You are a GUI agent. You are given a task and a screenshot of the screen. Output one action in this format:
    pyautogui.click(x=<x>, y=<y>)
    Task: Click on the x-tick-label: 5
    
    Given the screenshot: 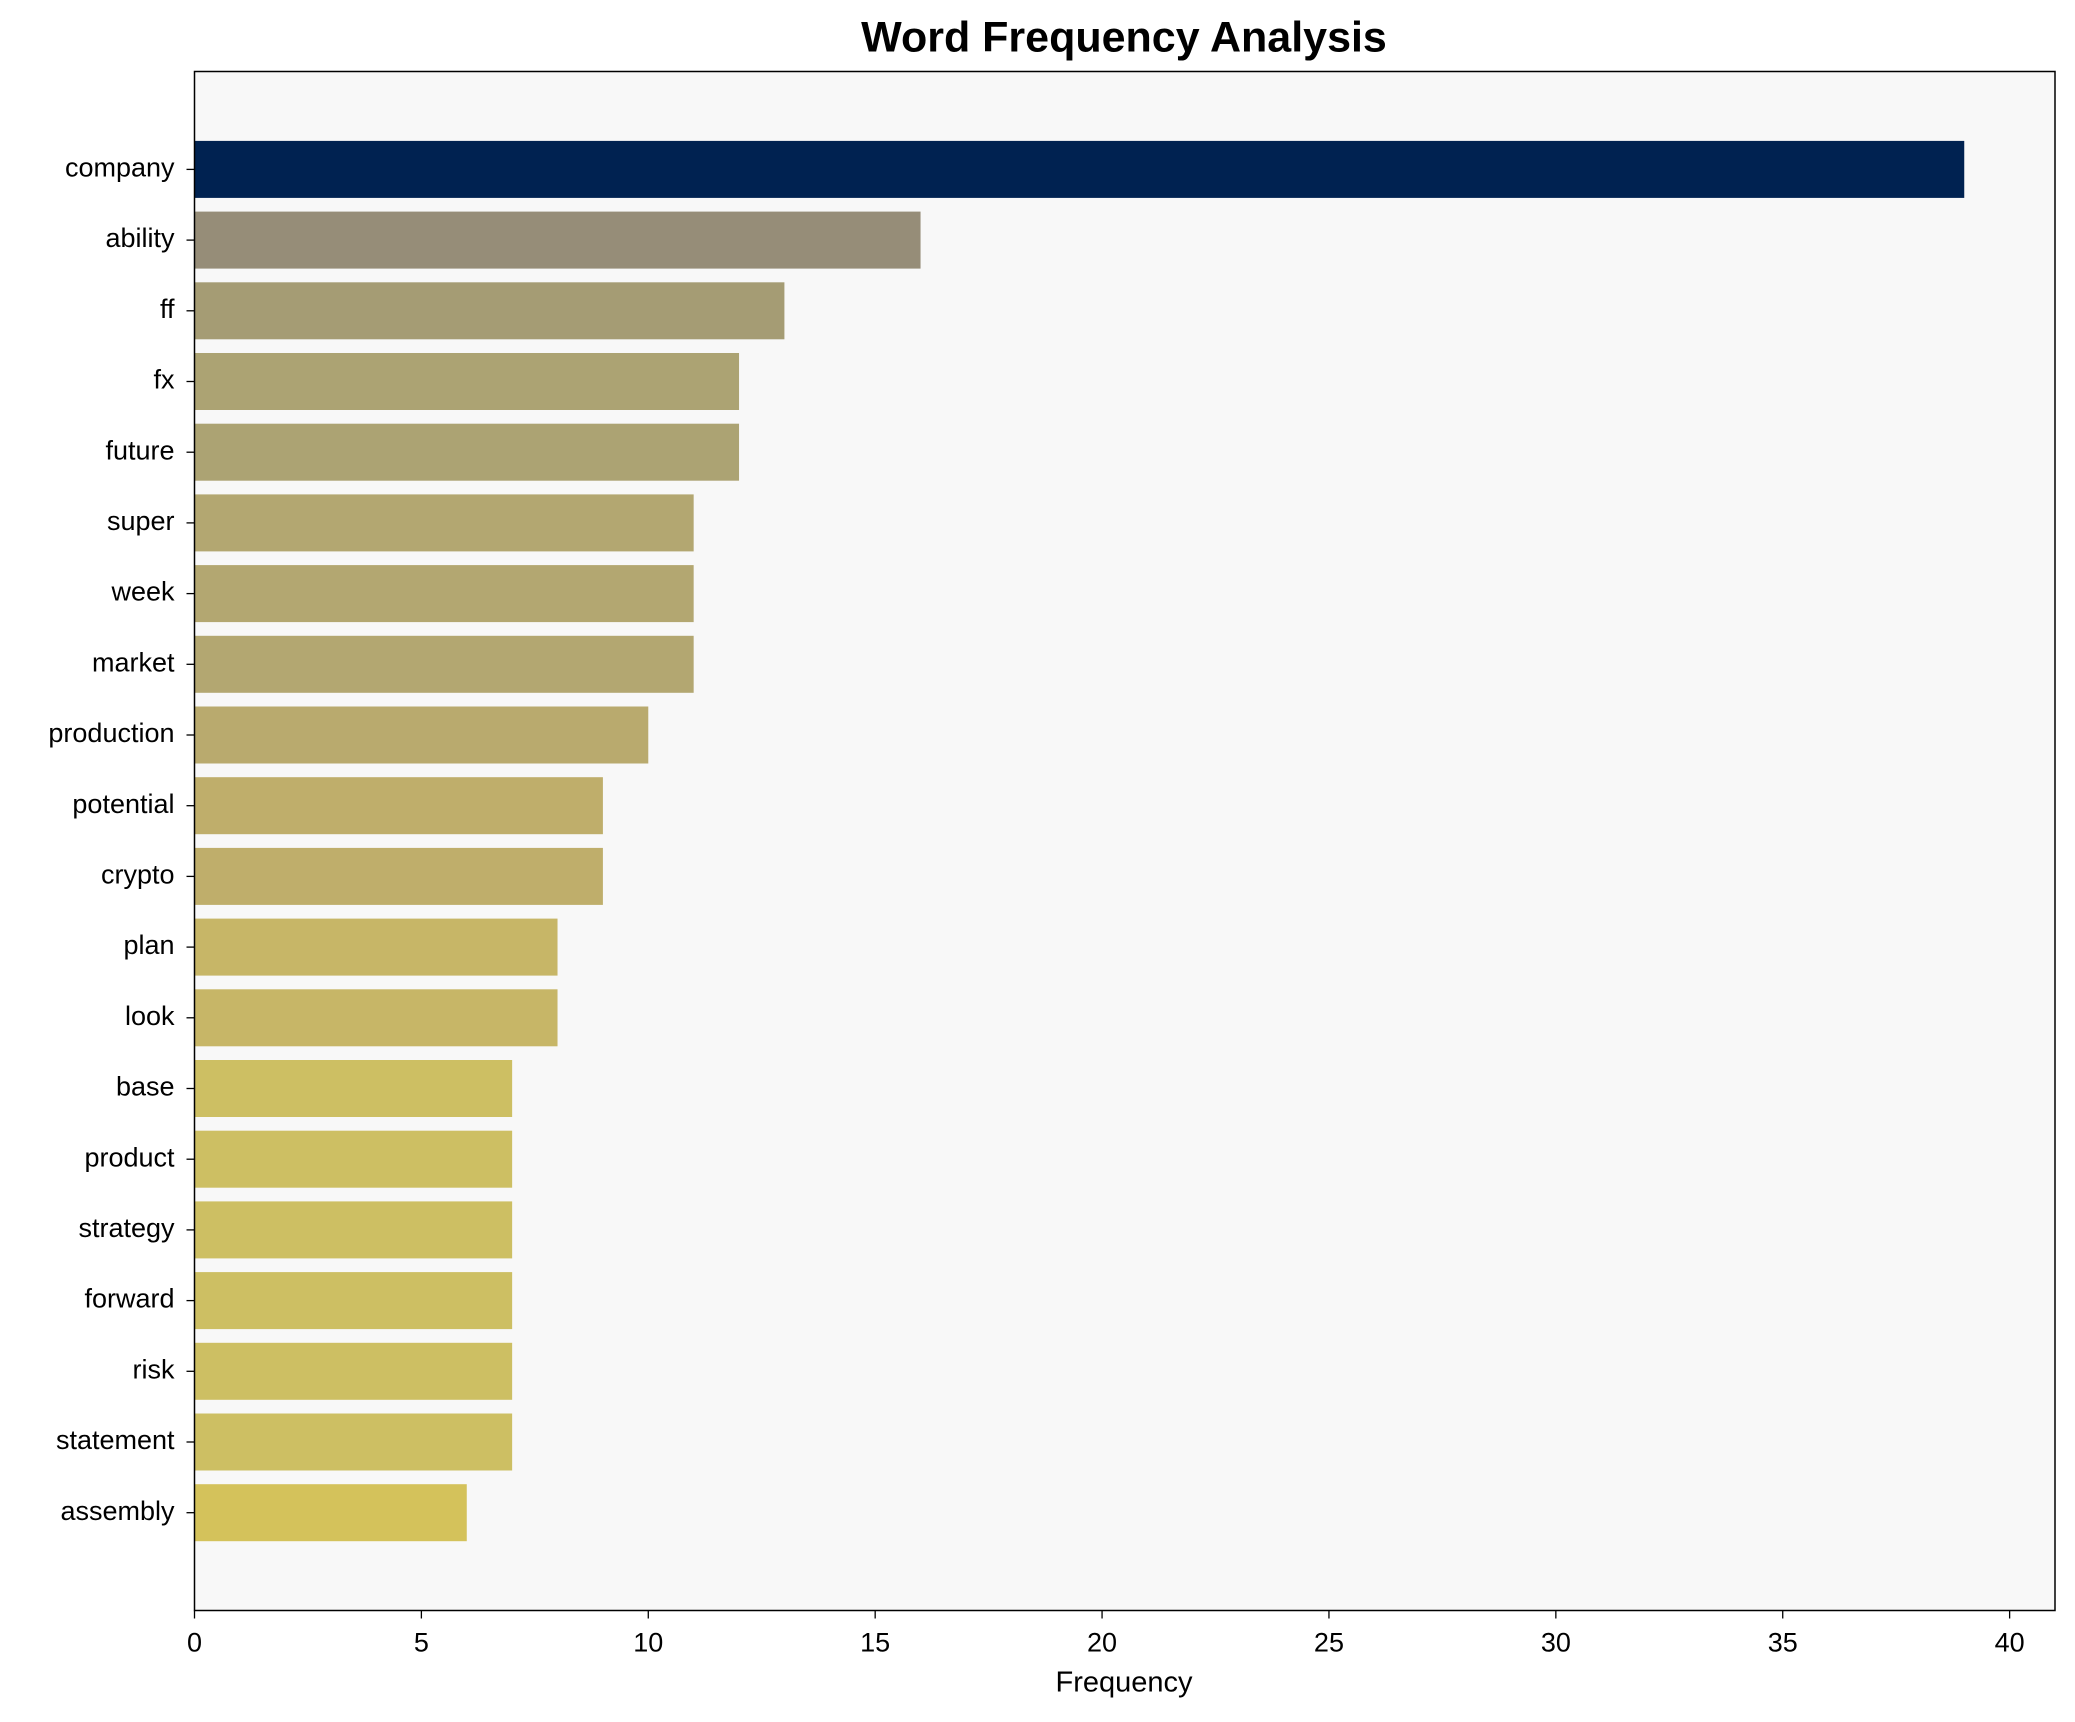 What is the action you would take?
    pyautogui.click(x=421, y=1643)
    